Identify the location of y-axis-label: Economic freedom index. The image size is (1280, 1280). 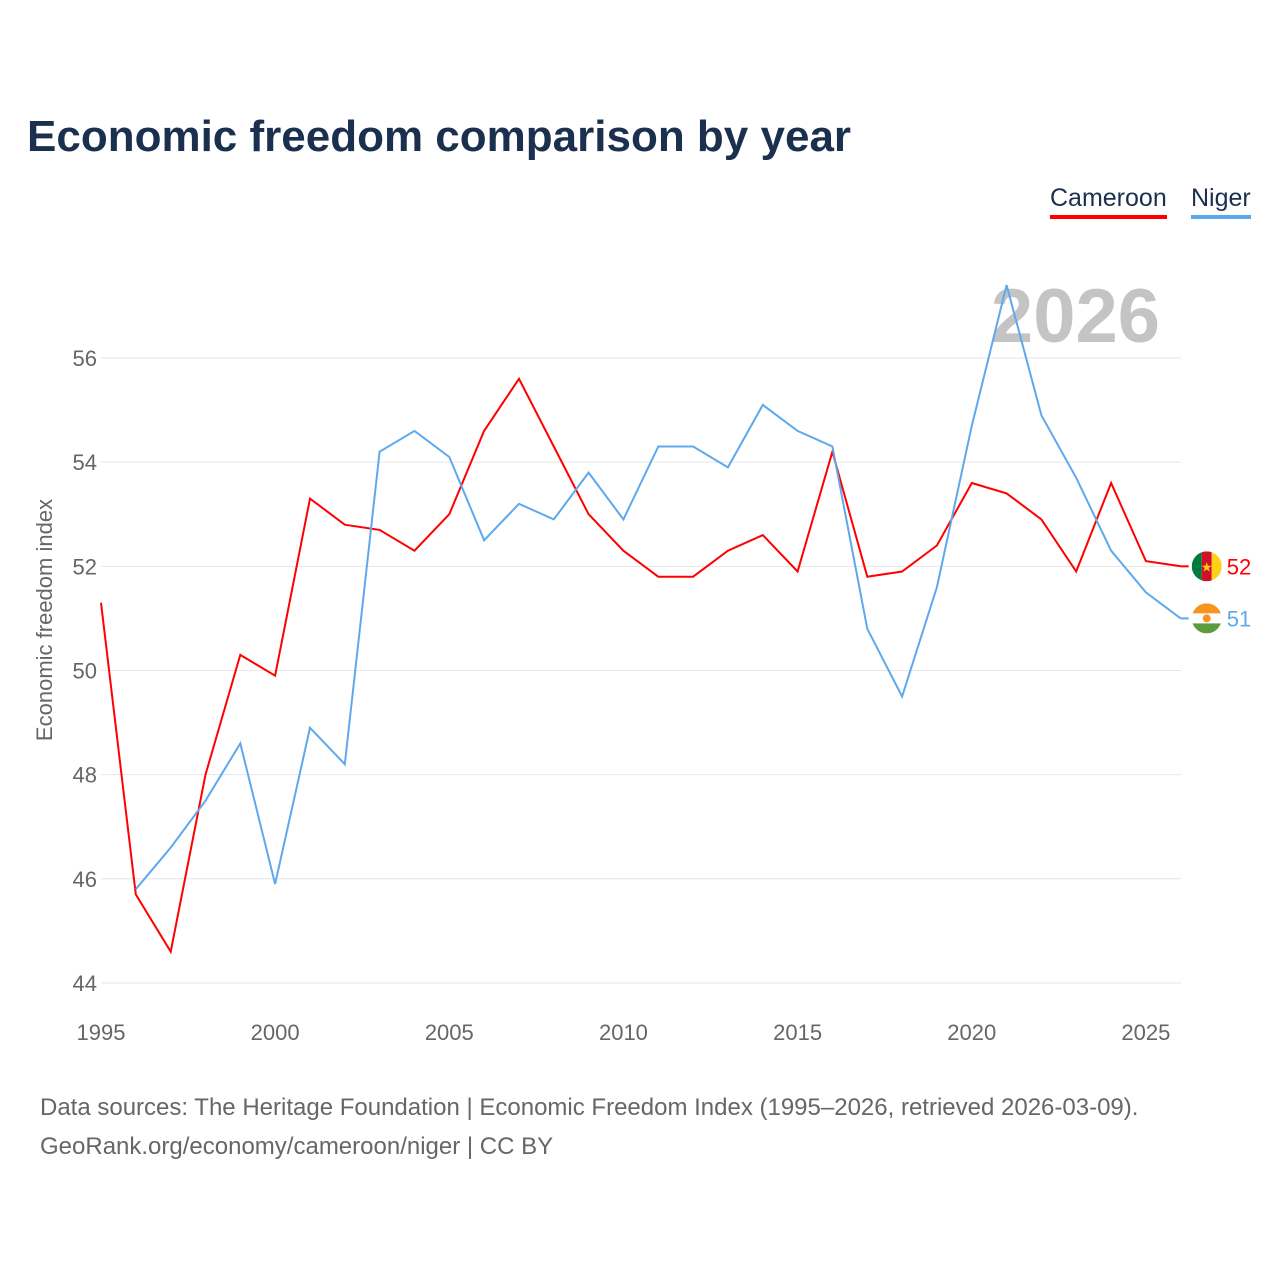
(44, 620).